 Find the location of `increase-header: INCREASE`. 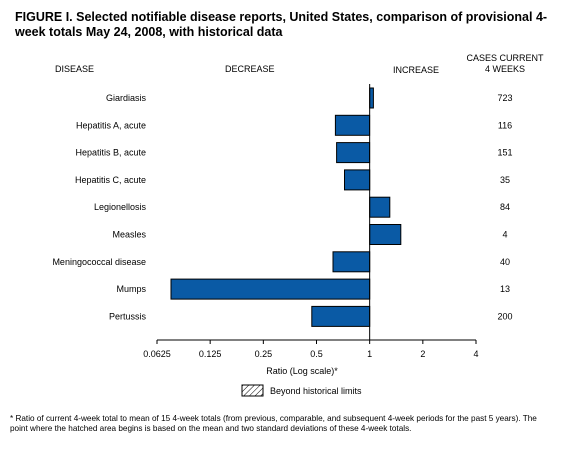

increase-header: INCREASE is located at coordinates (416, 70).